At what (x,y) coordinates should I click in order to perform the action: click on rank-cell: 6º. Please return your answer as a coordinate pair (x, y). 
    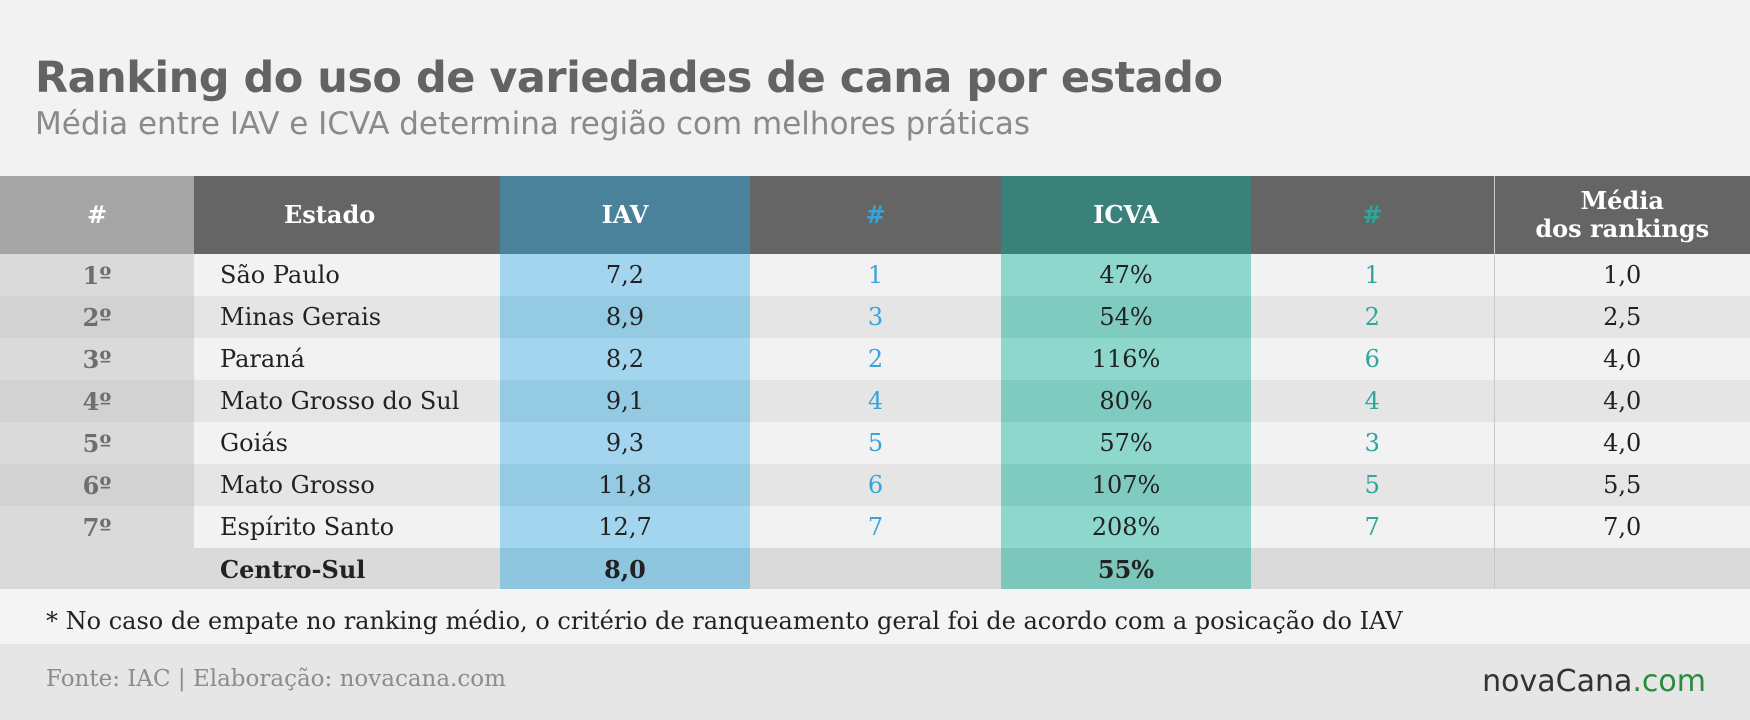
    Looking at the image, I should click on (97, 485).